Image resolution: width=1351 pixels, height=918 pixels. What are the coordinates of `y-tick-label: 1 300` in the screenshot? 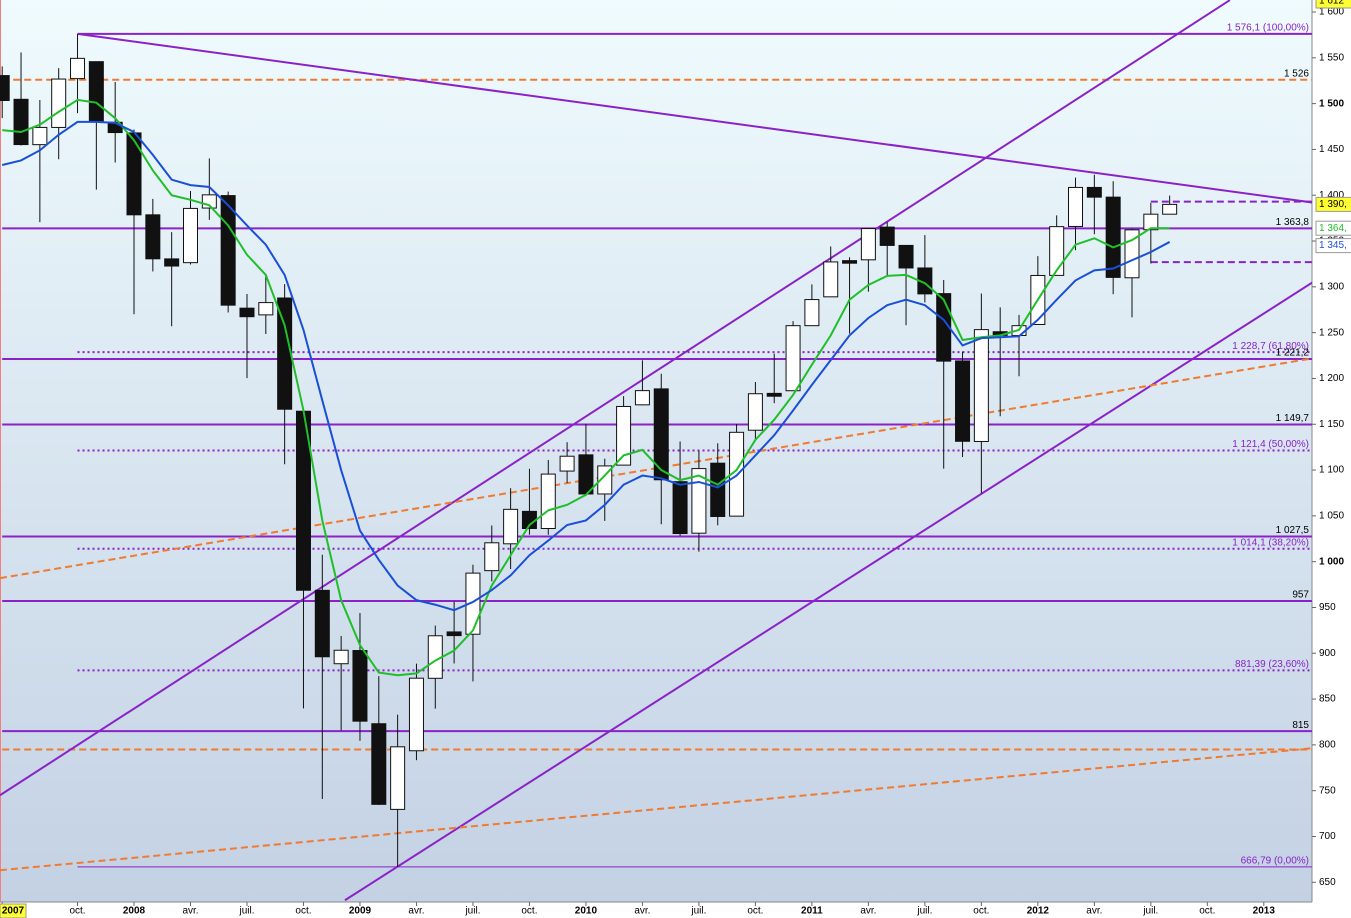 It's located at (1331, 286).